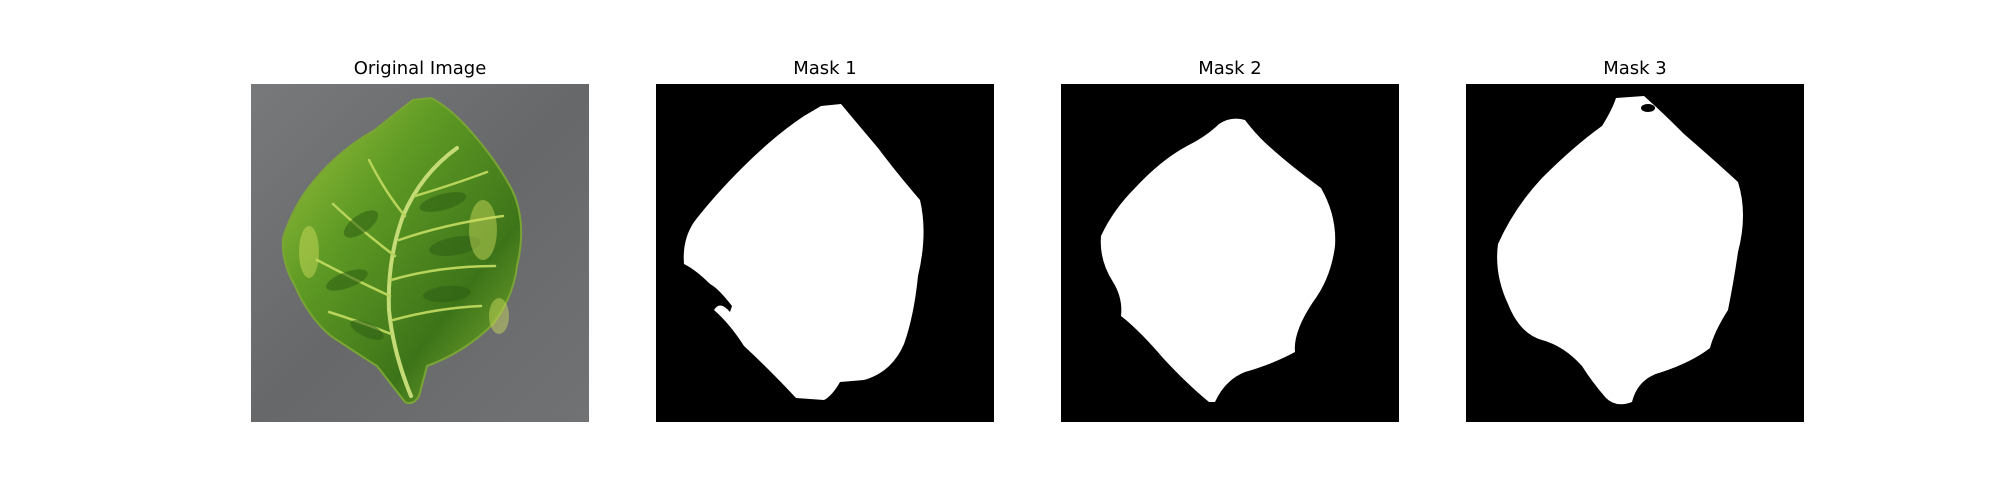  I want to click on original-leaf-image, so click(420, 253).